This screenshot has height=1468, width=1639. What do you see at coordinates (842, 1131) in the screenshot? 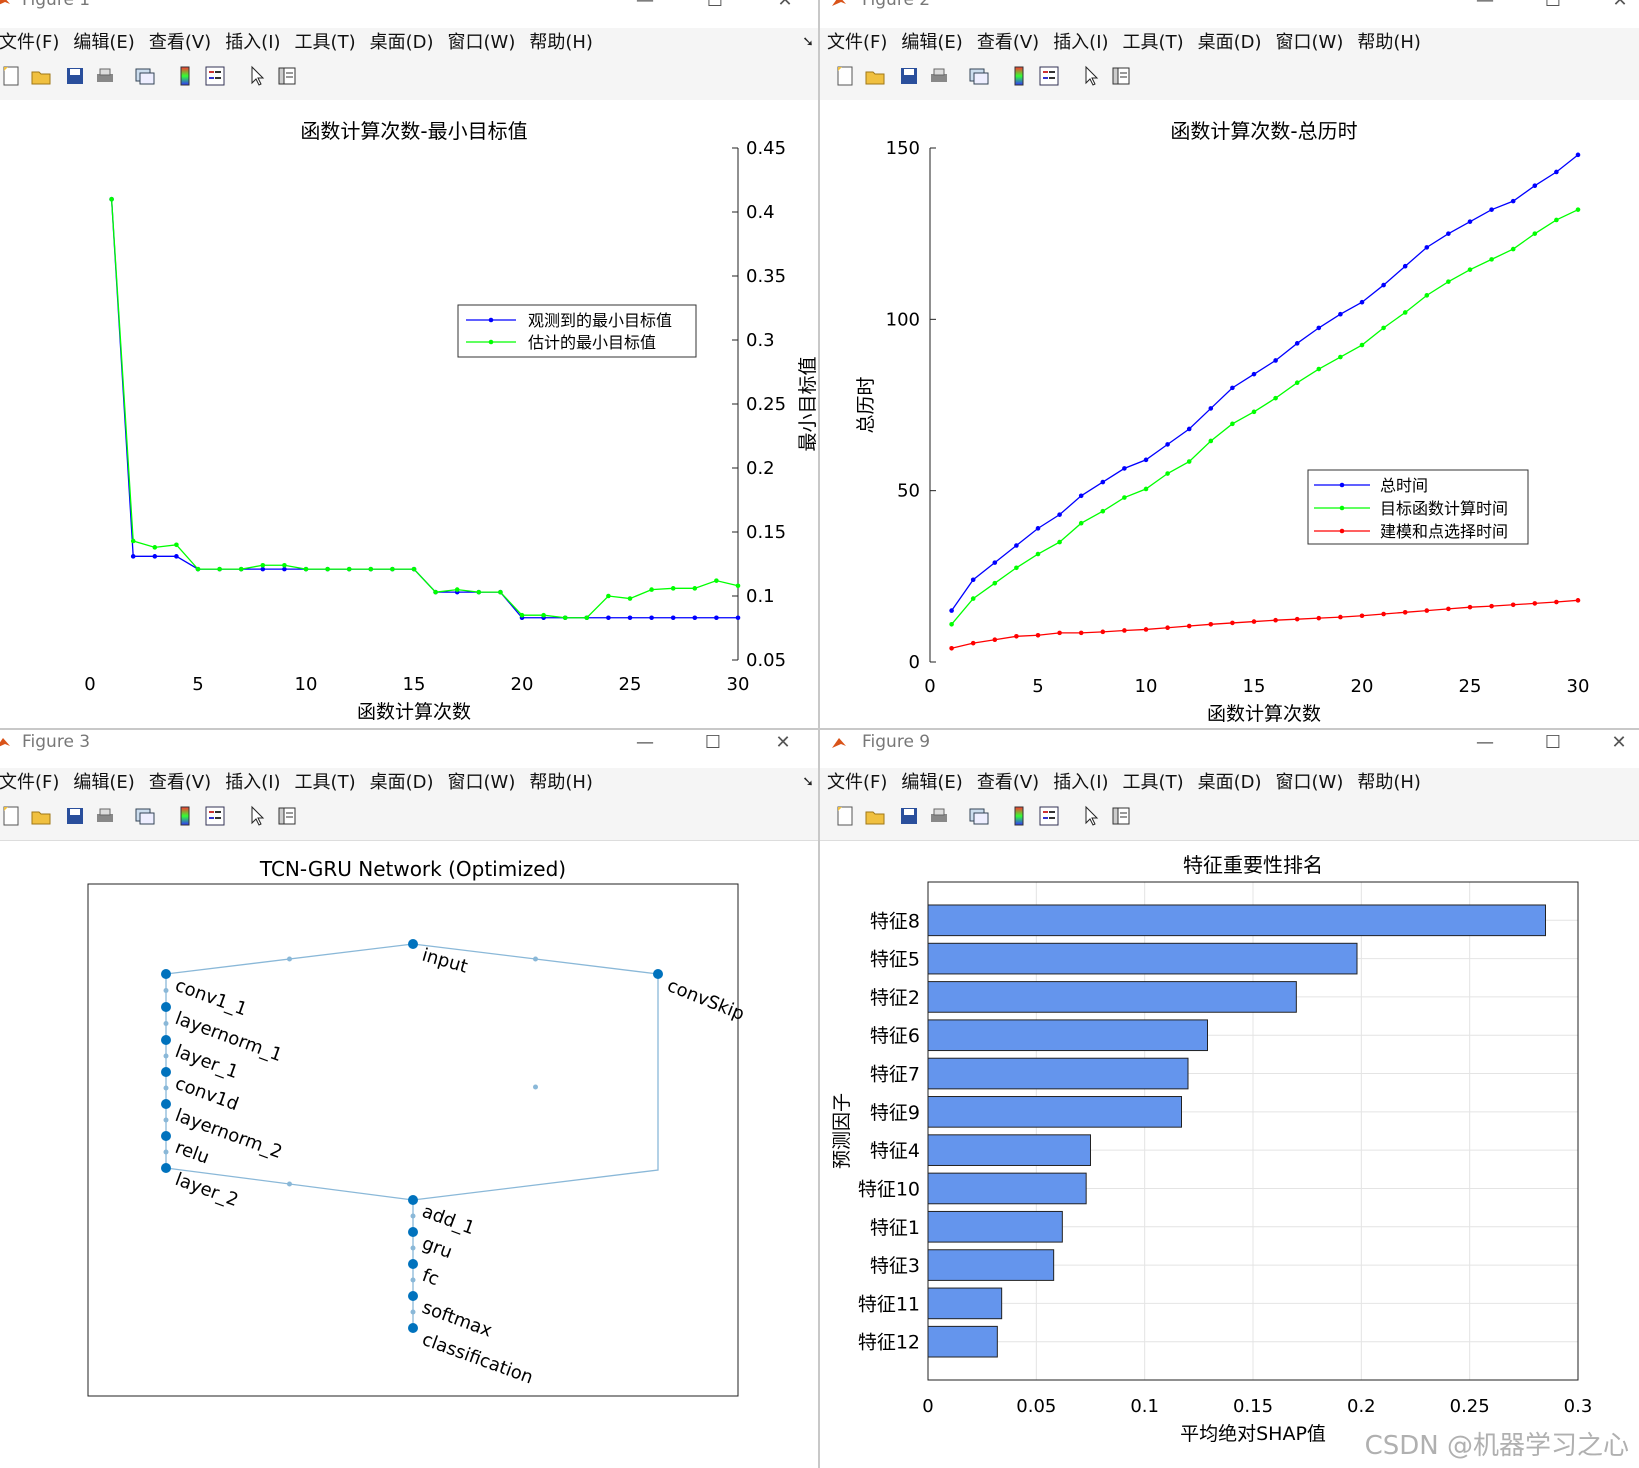
I see `y-axis-label: 预测因子` at bounding box center [842, 1131].